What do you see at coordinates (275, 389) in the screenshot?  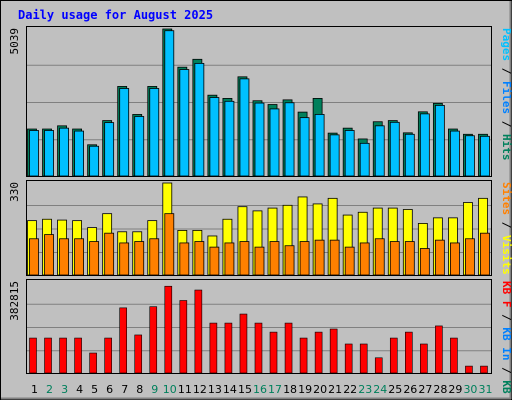 I see `x-tick-label: 17` at bounding box center [275, 389].